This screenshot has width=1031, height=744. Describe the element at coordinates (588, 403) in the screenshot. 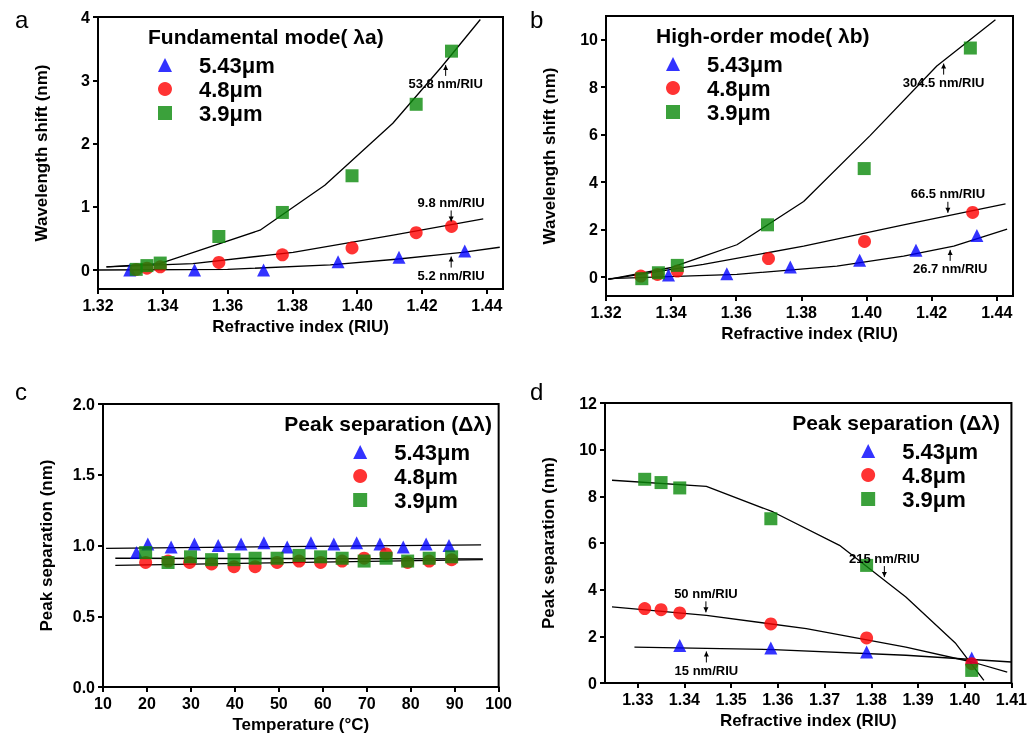

I see `y-tick-label: 12` at that location.